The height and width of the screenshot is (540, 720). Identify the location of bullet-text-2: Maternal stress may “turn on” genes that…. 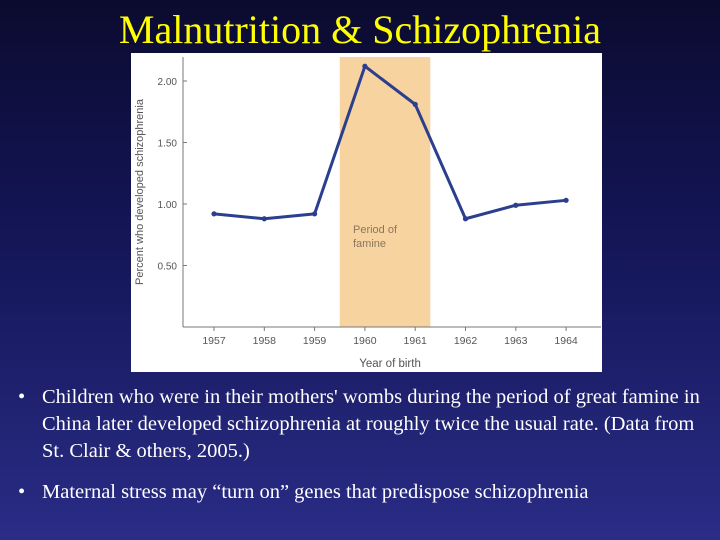
(315, 492).